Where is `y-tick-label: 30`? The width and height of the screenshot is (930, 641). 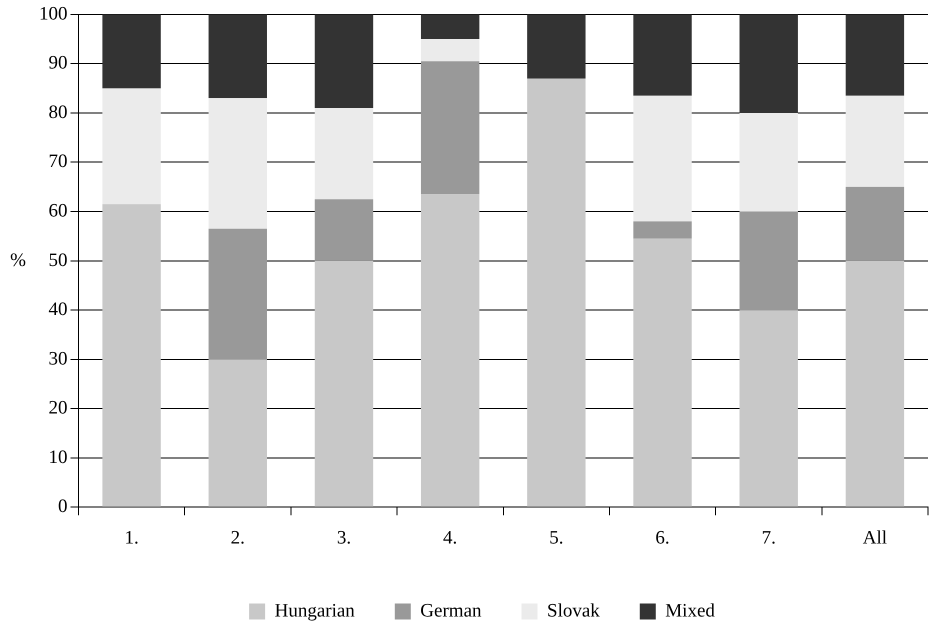
y-tick-label: 30 is located at coordinates (58, 359).